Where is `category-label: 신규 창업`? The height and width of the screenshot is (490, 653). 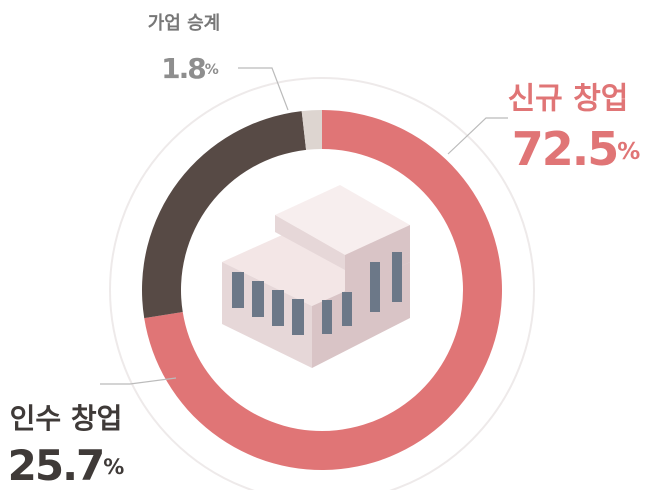 category-label: 신규 창업 is located at coordinates (568, 99).